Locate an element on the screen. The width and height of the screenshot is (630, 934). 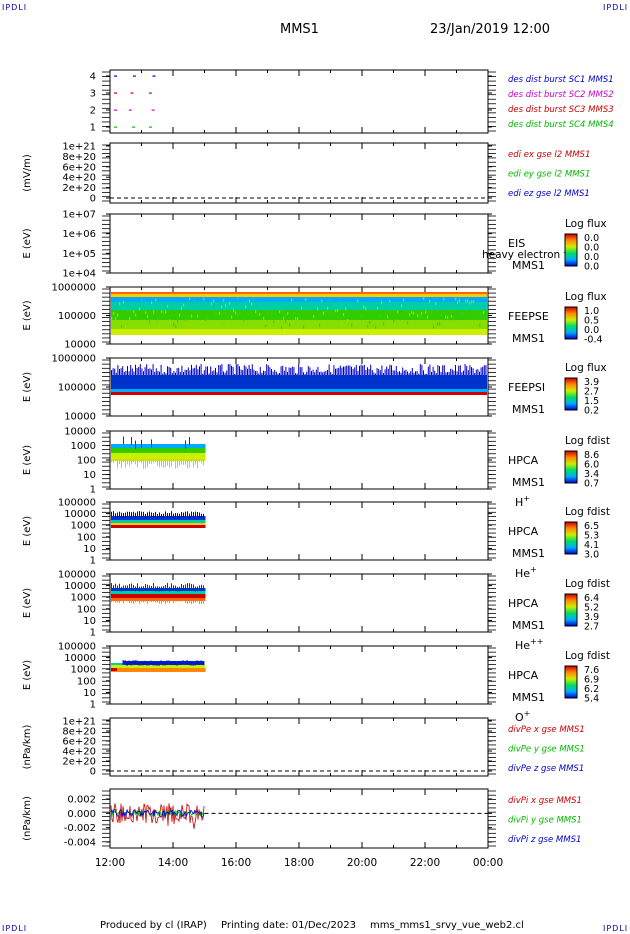
y-tick-label: 100000 is located at coordinates (77, 575).